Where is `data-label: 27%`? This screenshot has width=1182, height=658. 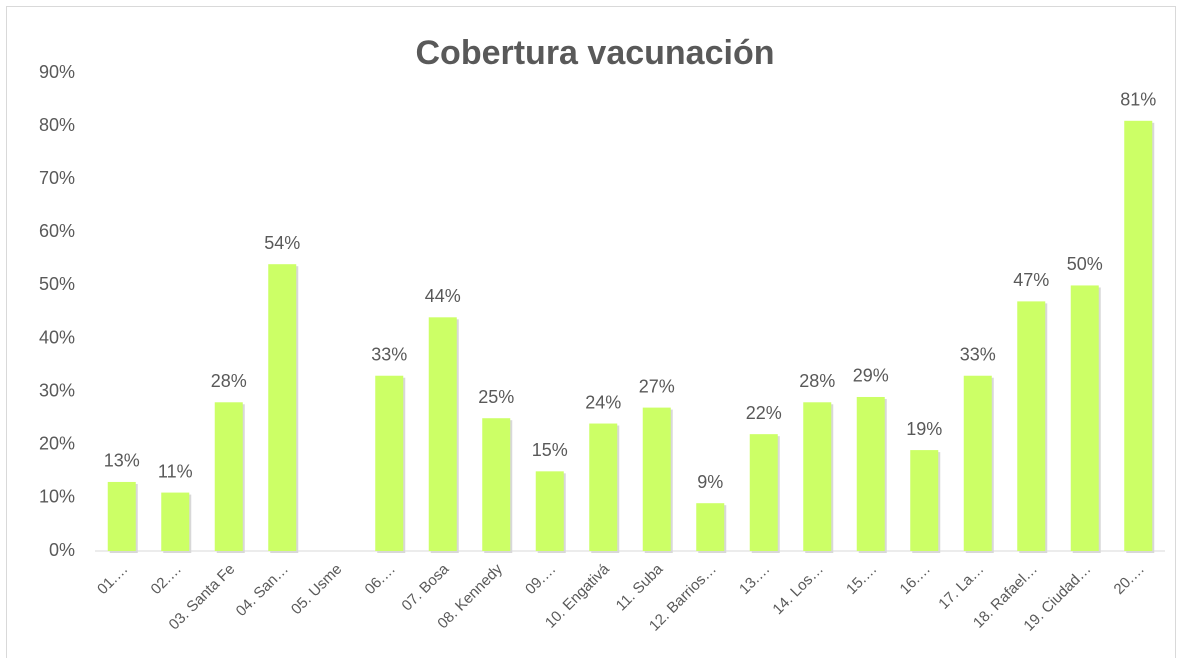
data-label: 27% is located at coordinates (657, 386).